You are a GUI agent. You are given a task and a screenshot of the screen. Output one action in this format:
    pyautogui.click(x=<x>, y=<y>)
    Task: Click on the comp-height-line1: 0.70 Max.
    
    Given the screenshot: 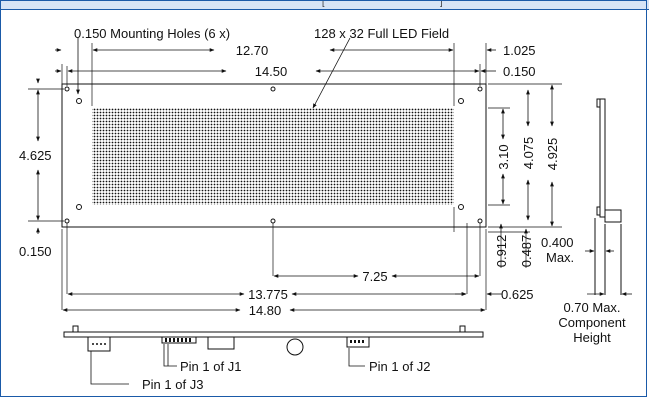 What is the action you would take?
    pyautogui.click(x=591, y=307)
    